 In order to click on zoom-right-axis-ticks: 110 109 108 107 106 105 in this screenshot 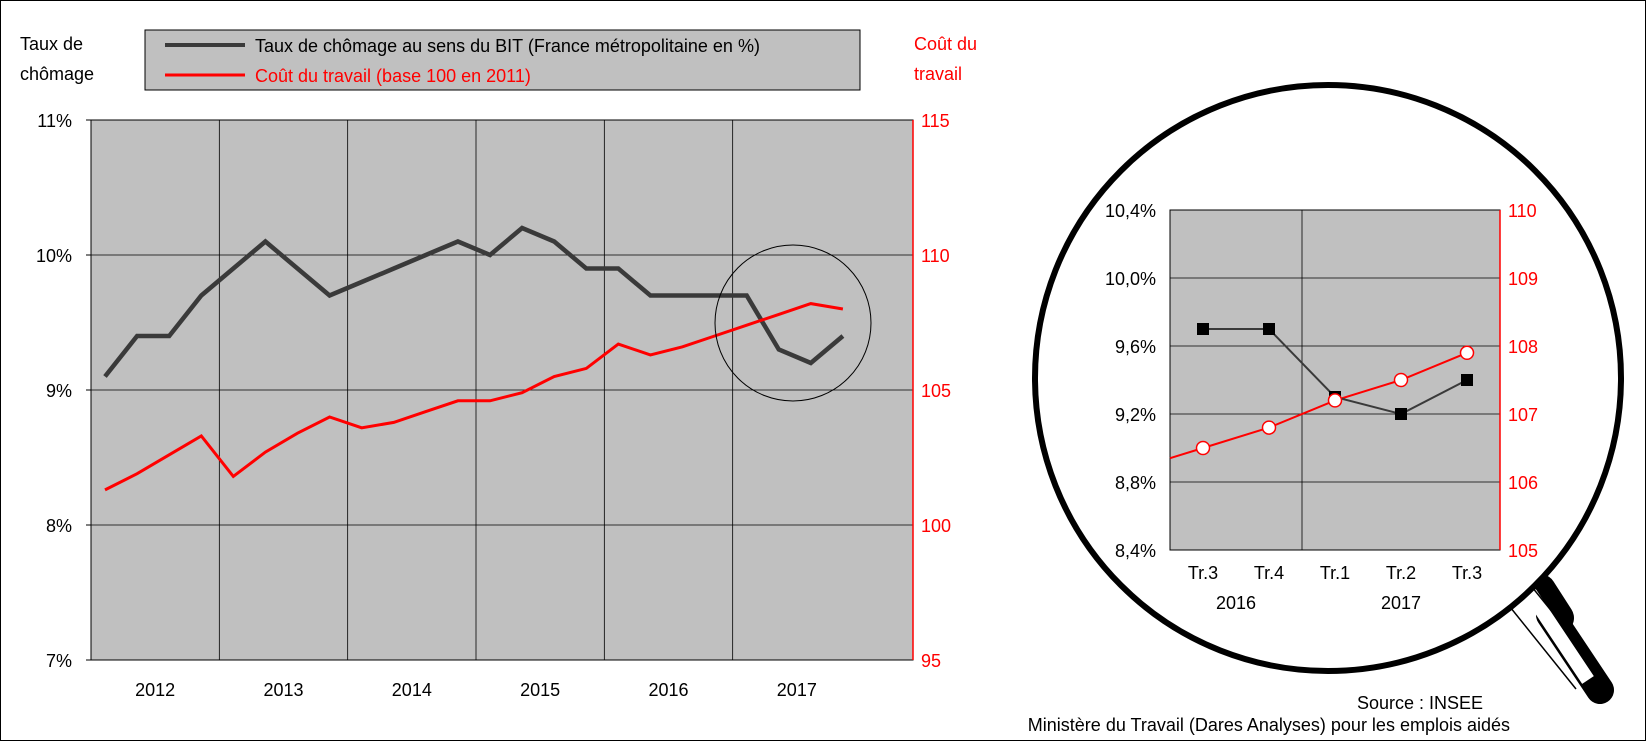, I will do `click(1523, 381)`.